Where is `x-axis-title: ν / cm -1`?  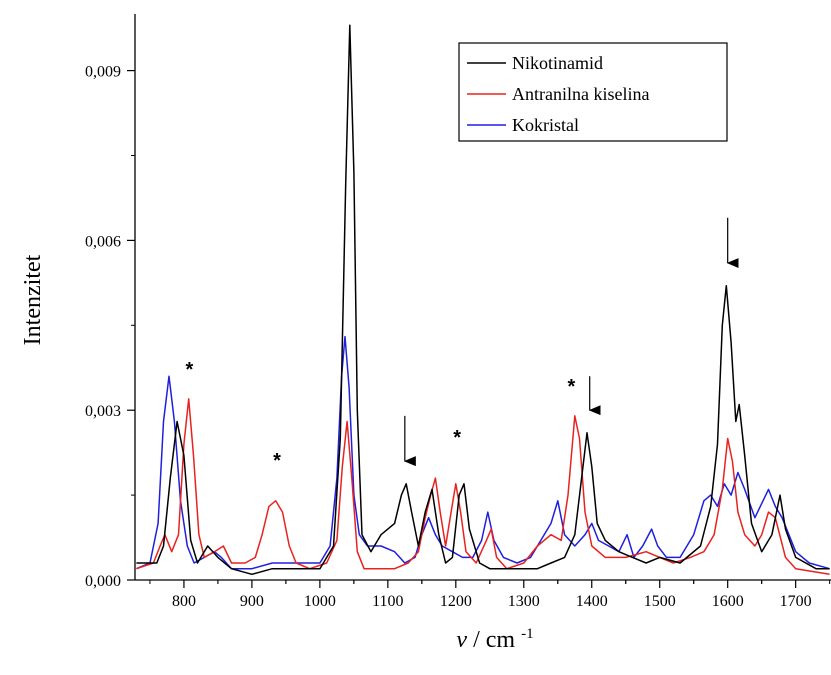 x-axis-title: ν / cm -1 is located at coordinates (494, 639).